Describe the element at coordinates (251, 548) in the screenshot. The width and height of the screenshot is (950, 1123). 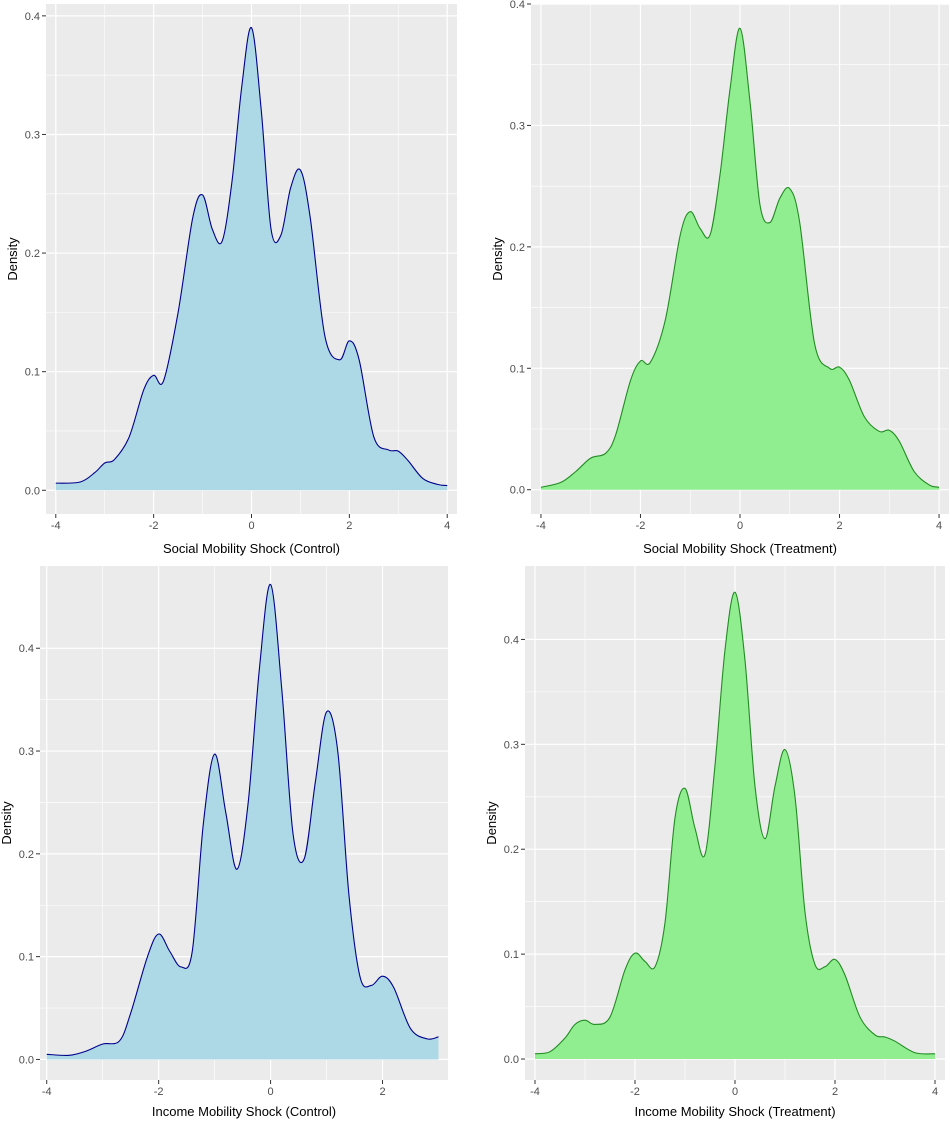
I see `x-axis-title: Social Mobility Shock (Control)` at that location.